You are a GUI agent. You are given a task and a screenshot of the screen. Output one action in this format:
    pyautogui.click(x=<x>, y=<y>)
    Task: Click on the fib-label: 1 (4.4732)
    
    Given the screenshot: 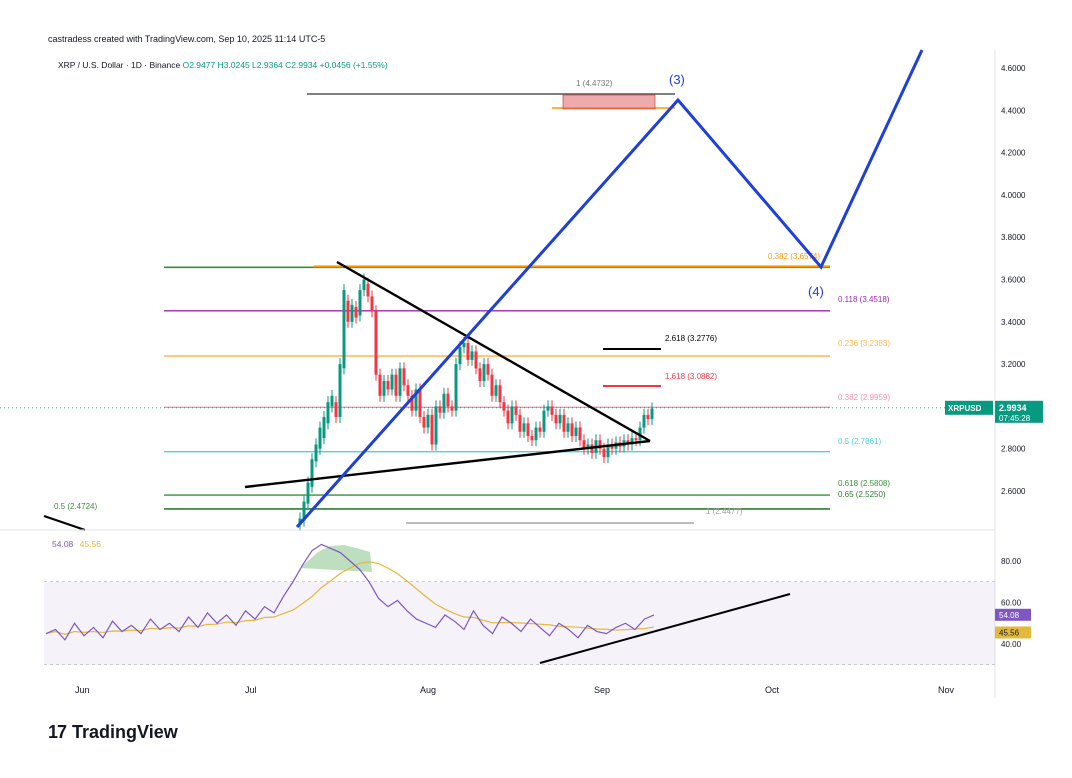 What is the action you would take?
    pyautogui.click(x=594, y=83)
    